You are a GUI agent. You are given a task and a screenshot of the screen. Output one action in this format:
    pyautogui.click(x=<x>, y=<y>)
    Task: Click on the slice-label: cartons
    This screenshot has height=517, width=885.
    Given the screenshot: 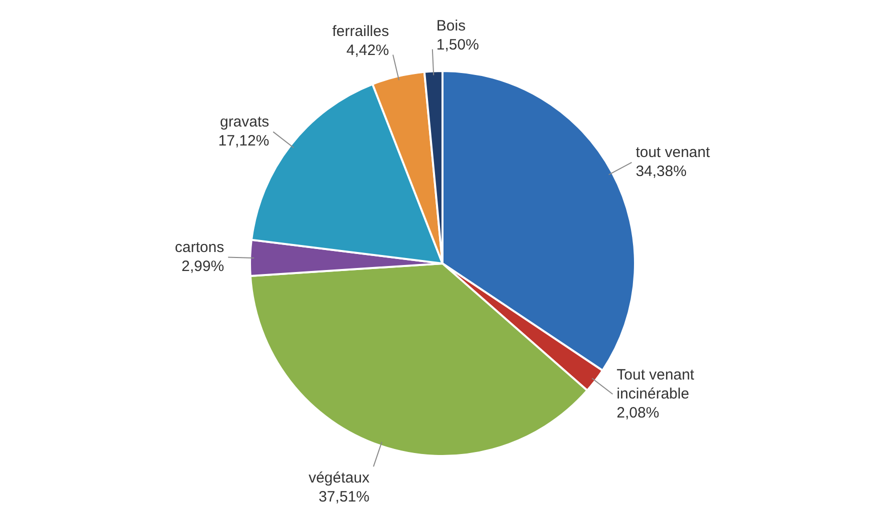 What is the action you would take?
    pyautogui.click(x=199, y=247)
    